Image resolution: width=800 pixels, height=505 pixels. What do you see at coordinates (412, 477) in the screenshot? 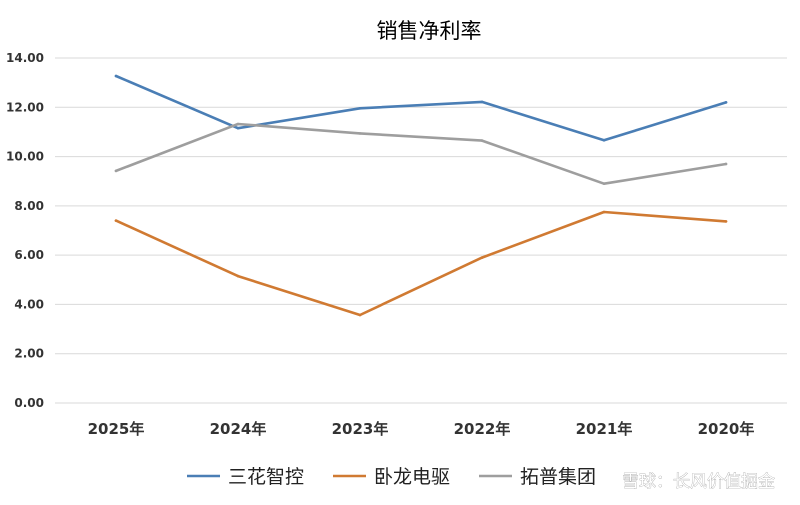
I see `legend-label: 卧龙电驱` at bounding box center [412, 477].